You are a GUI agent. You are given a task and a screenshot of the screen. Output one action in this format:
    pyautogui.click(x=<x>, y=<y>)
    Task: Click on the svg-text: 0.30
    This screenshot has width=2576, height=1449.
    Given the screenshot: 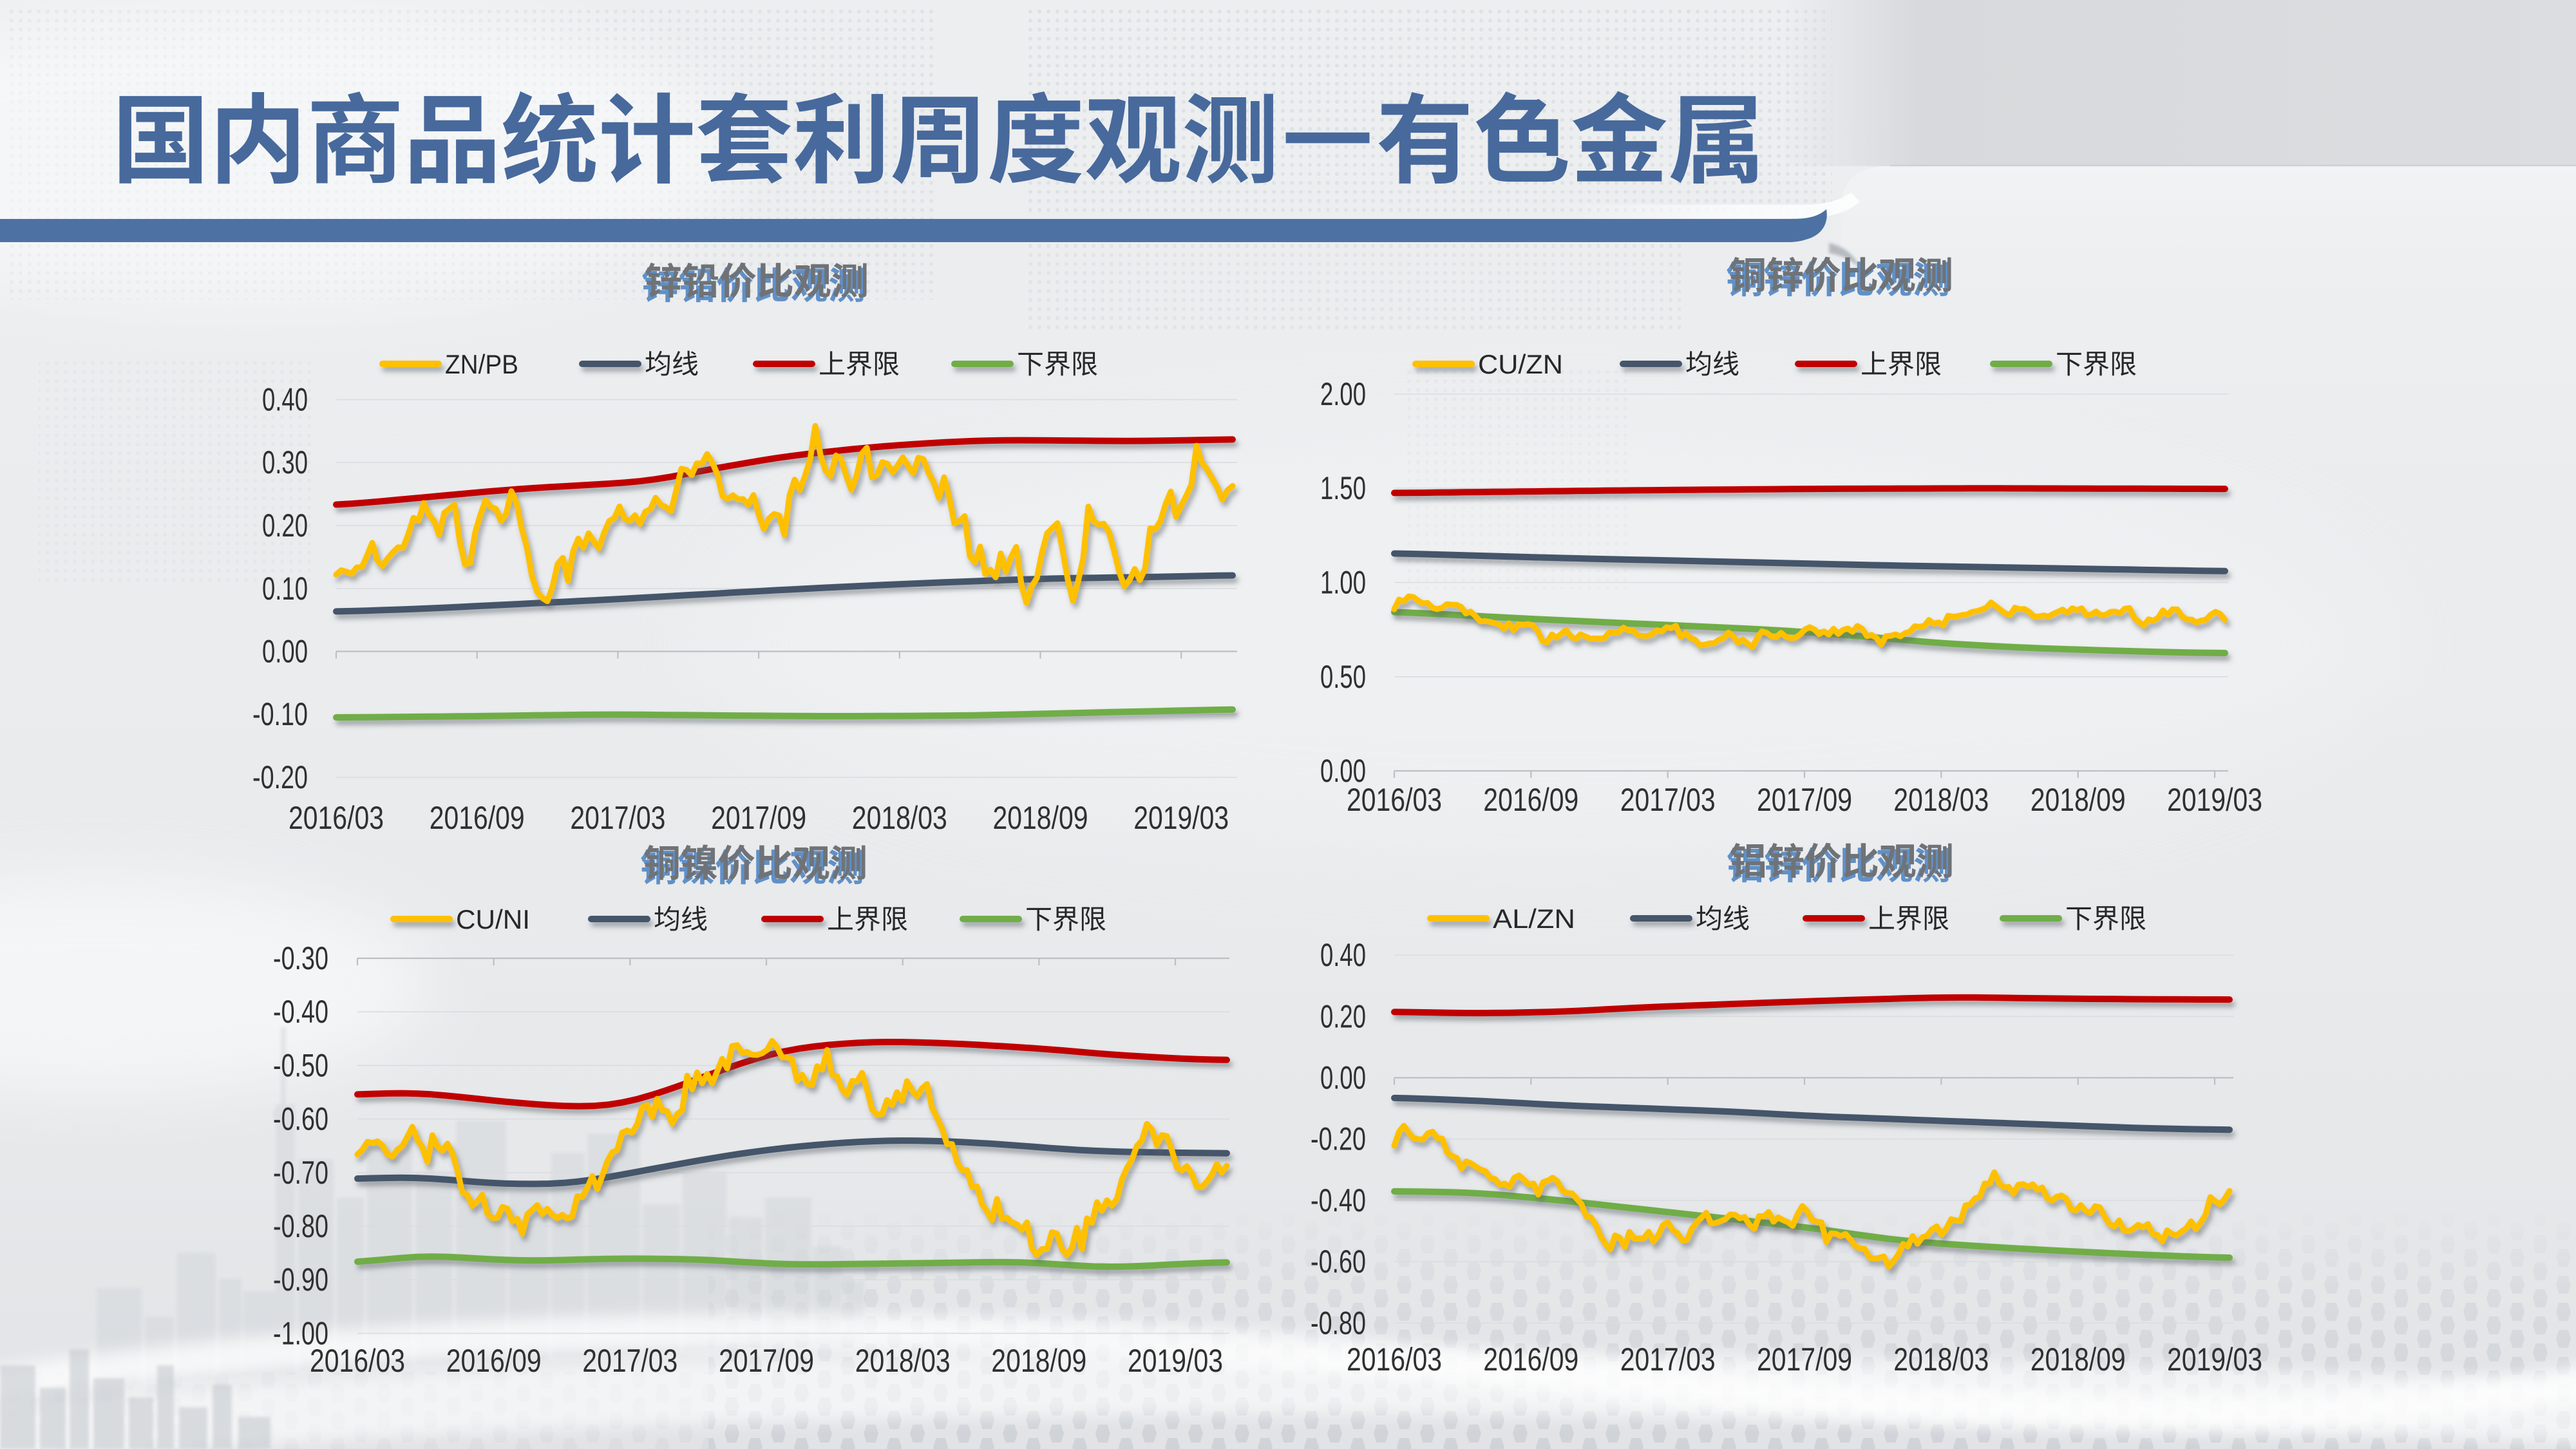 What is the action you would take?
    pyautogui.click(x=285, y=462)
    